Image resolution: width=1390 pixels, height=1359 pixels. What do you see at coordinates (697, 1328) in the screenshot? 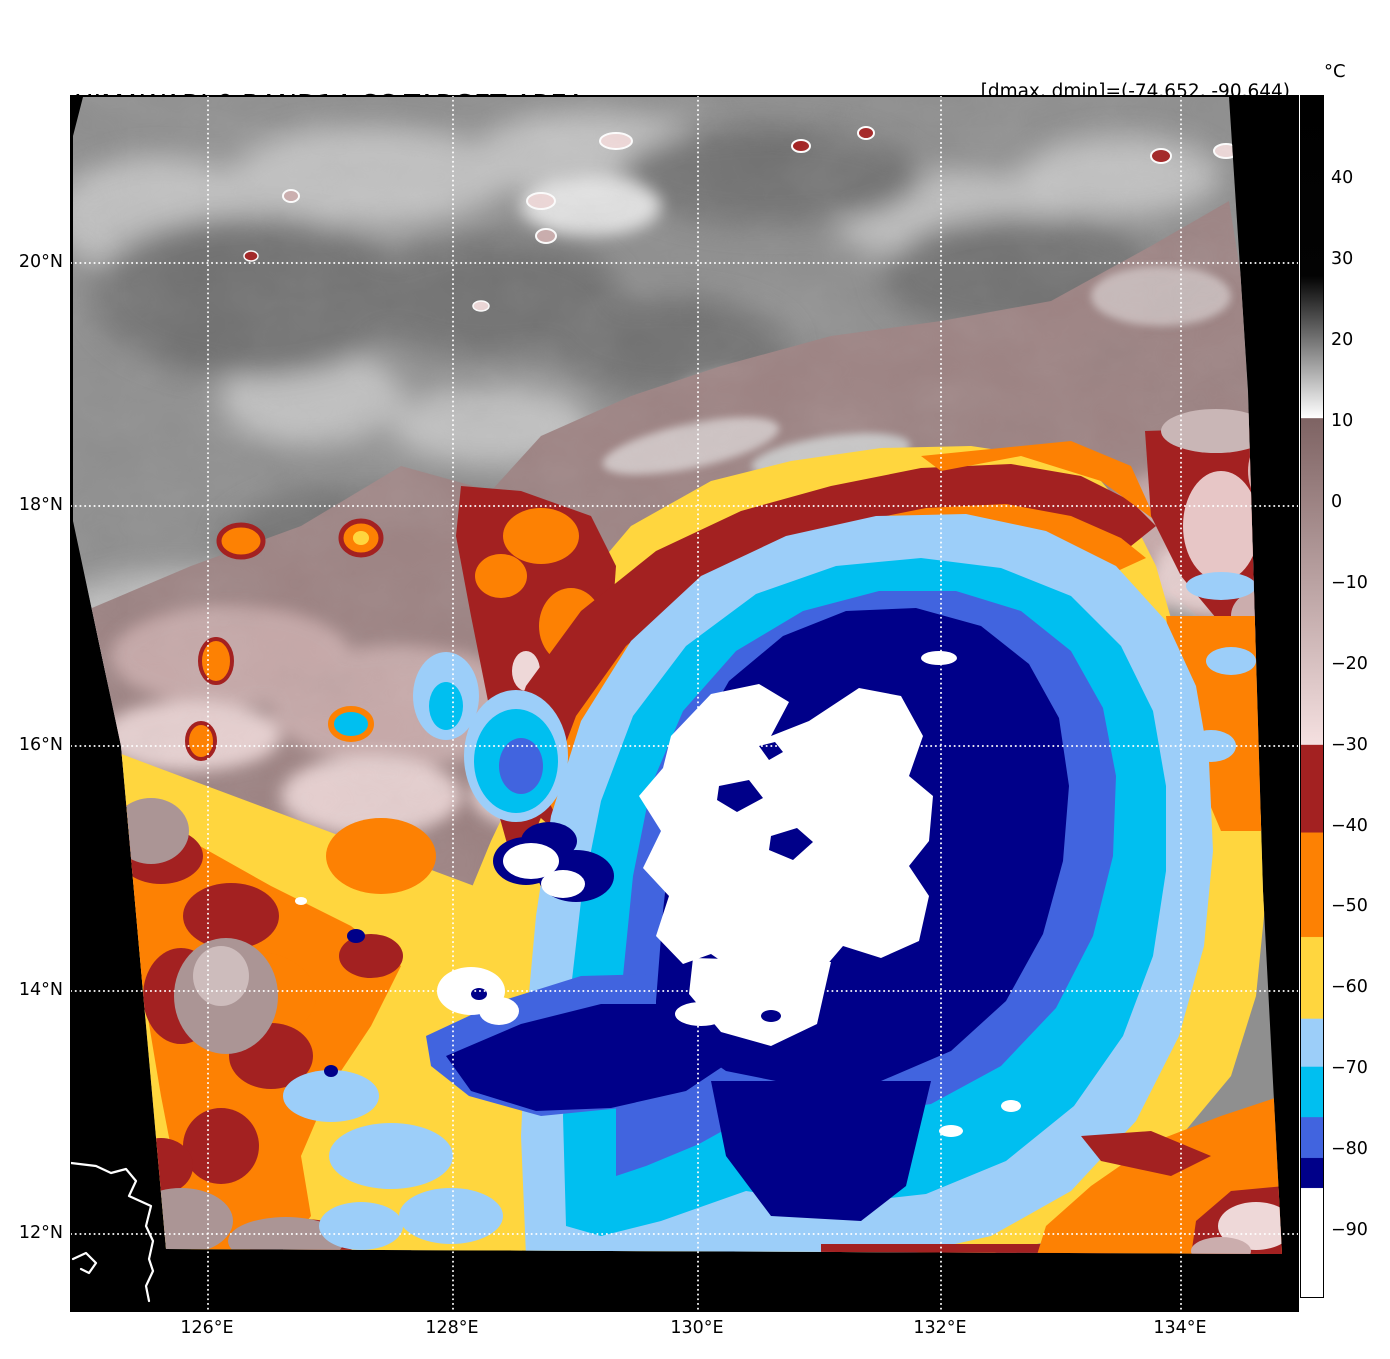
I see `lon-tick-label: 130°E` at bounding box center [697, 1328].